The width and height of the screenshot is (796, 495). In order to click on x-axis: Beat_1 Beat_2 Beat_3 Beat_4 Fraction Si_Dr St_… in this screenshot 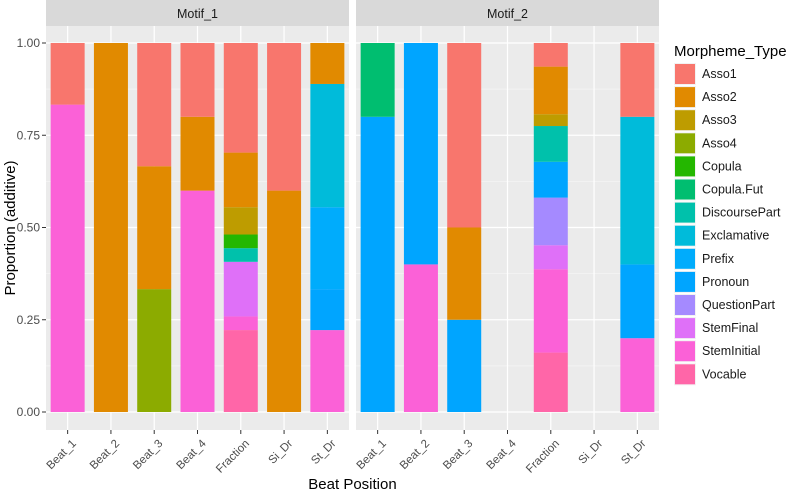, I will do `click(347, 453)`.